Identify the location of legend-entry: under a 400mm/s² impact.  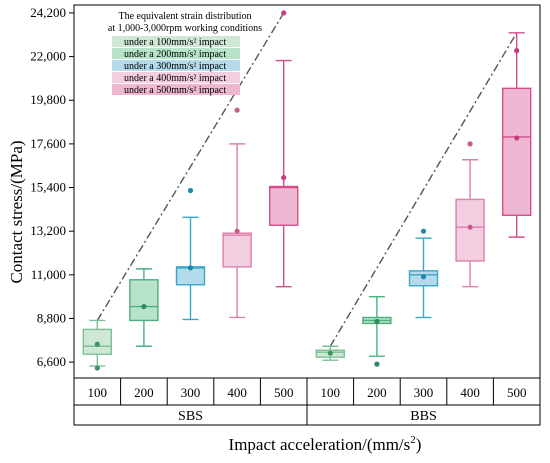
(175, 78).